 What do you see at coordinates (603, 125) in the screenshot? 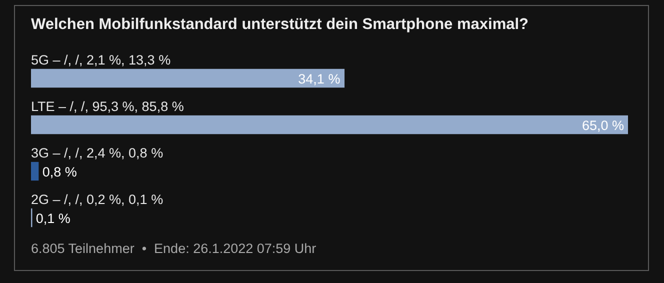
I see `data-label: 65,0 %` at bounding box center [603, 125].